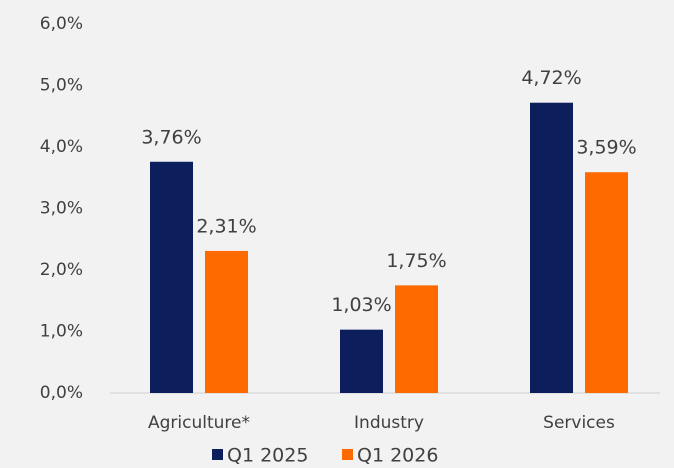 The width and height of the screenshot is (674, 468). I want to click on value-label: 3,76%, so click(171, 137).